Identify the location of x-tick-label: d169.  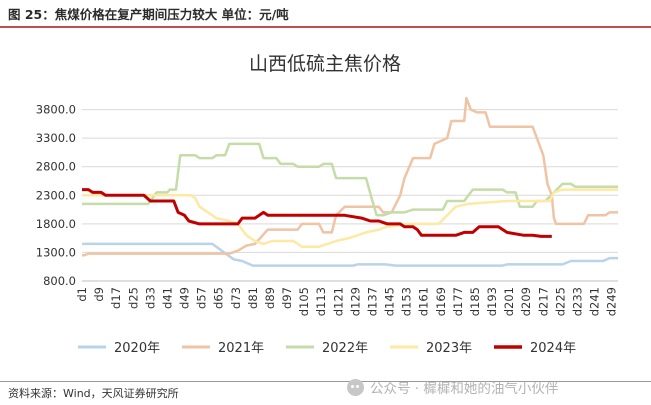
(441, 301).